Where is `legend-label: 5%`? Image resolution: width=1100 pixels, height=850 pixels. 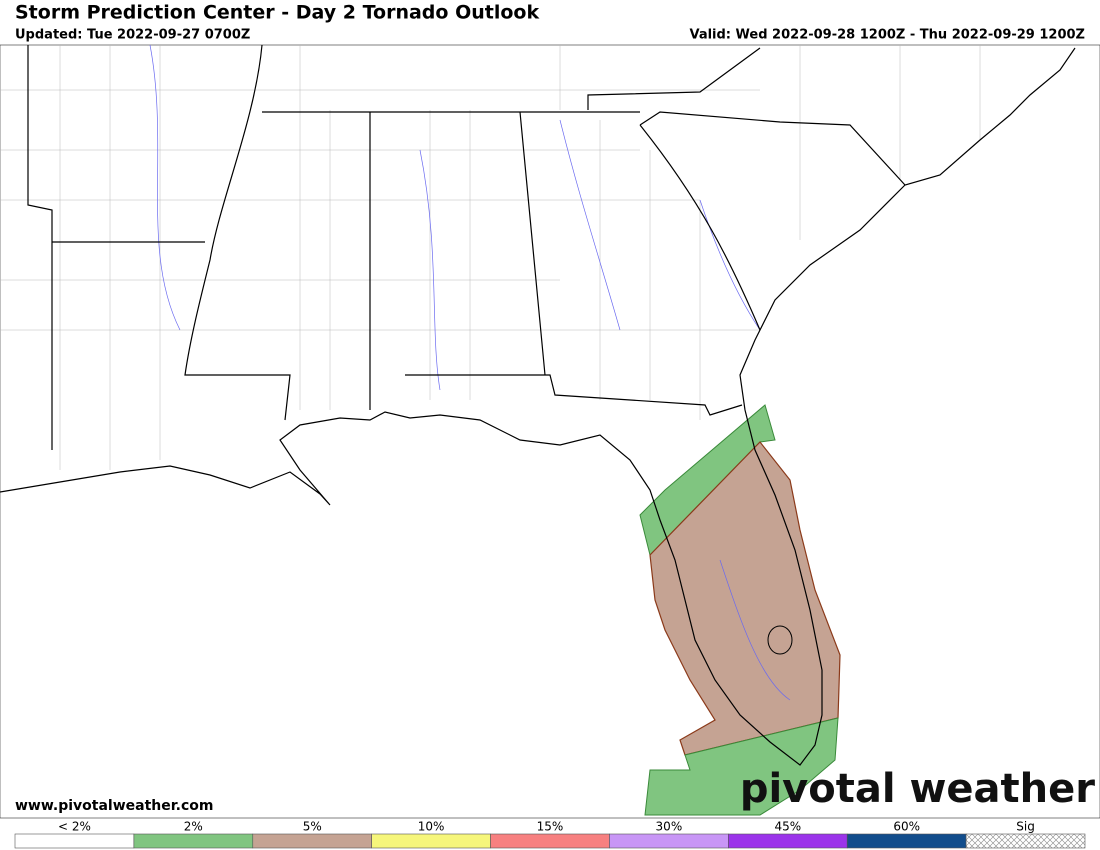 legend-label: 5% is located at coordinates (312, 827).